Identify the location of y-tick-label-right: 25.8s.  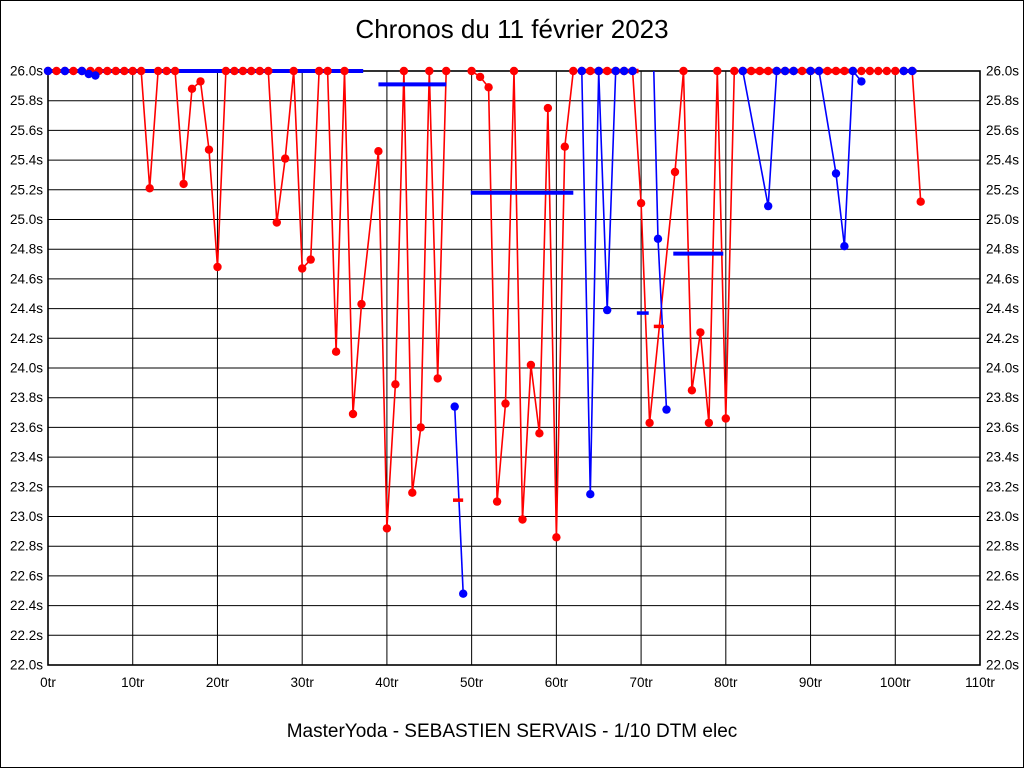
(1002, 100).